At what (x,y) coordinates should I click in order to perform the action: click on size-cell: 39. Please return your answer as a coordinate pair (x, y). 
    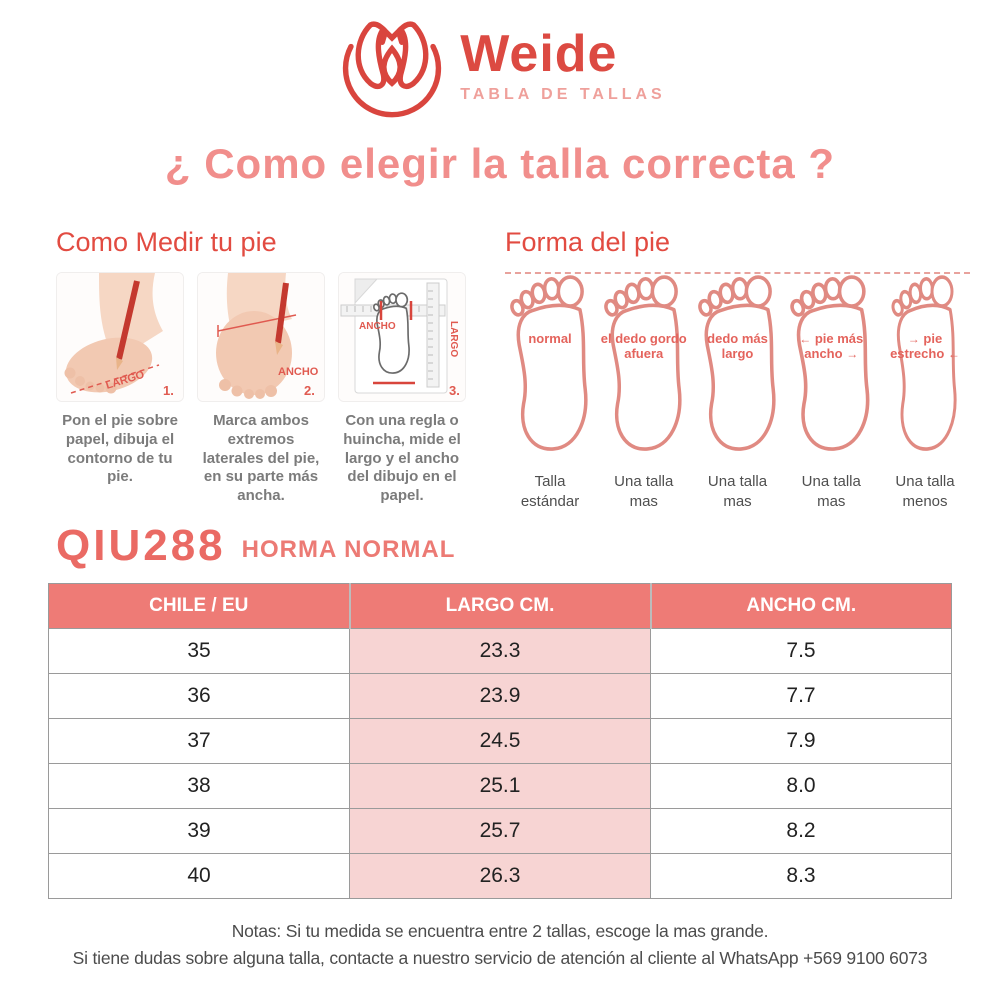
    Looking at the image, I should click on (199, 831).